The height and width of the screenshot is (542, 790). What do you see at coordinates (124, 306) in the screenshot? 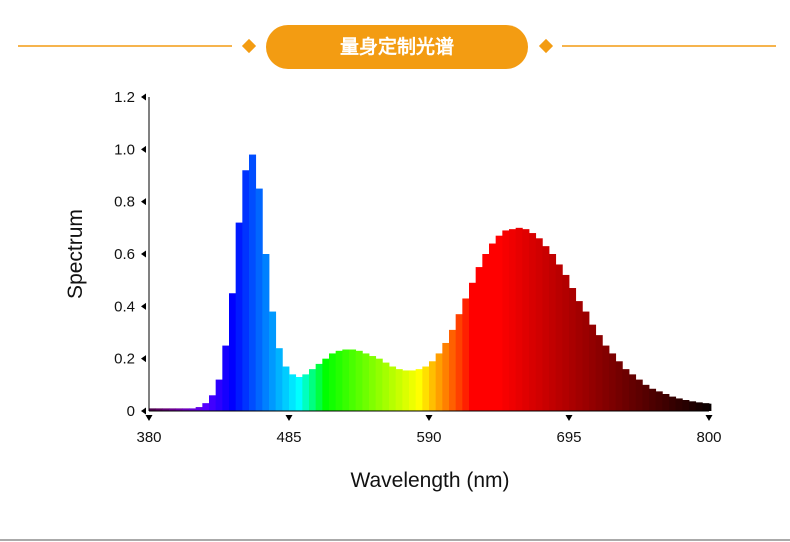
I see `y-tick-label: 0.4` at bounding box center [124, 306].